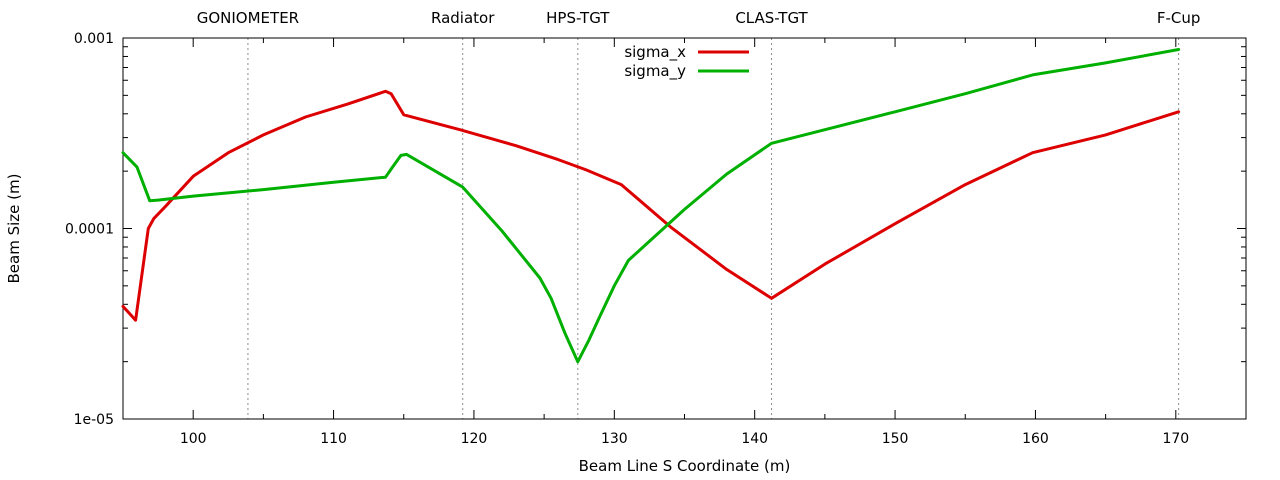 This screenshot has height=480, width=1280. Describe the element at coordinates (89, 230) in the screenshot. I see `y-tick-label: 0.0001` at that location.